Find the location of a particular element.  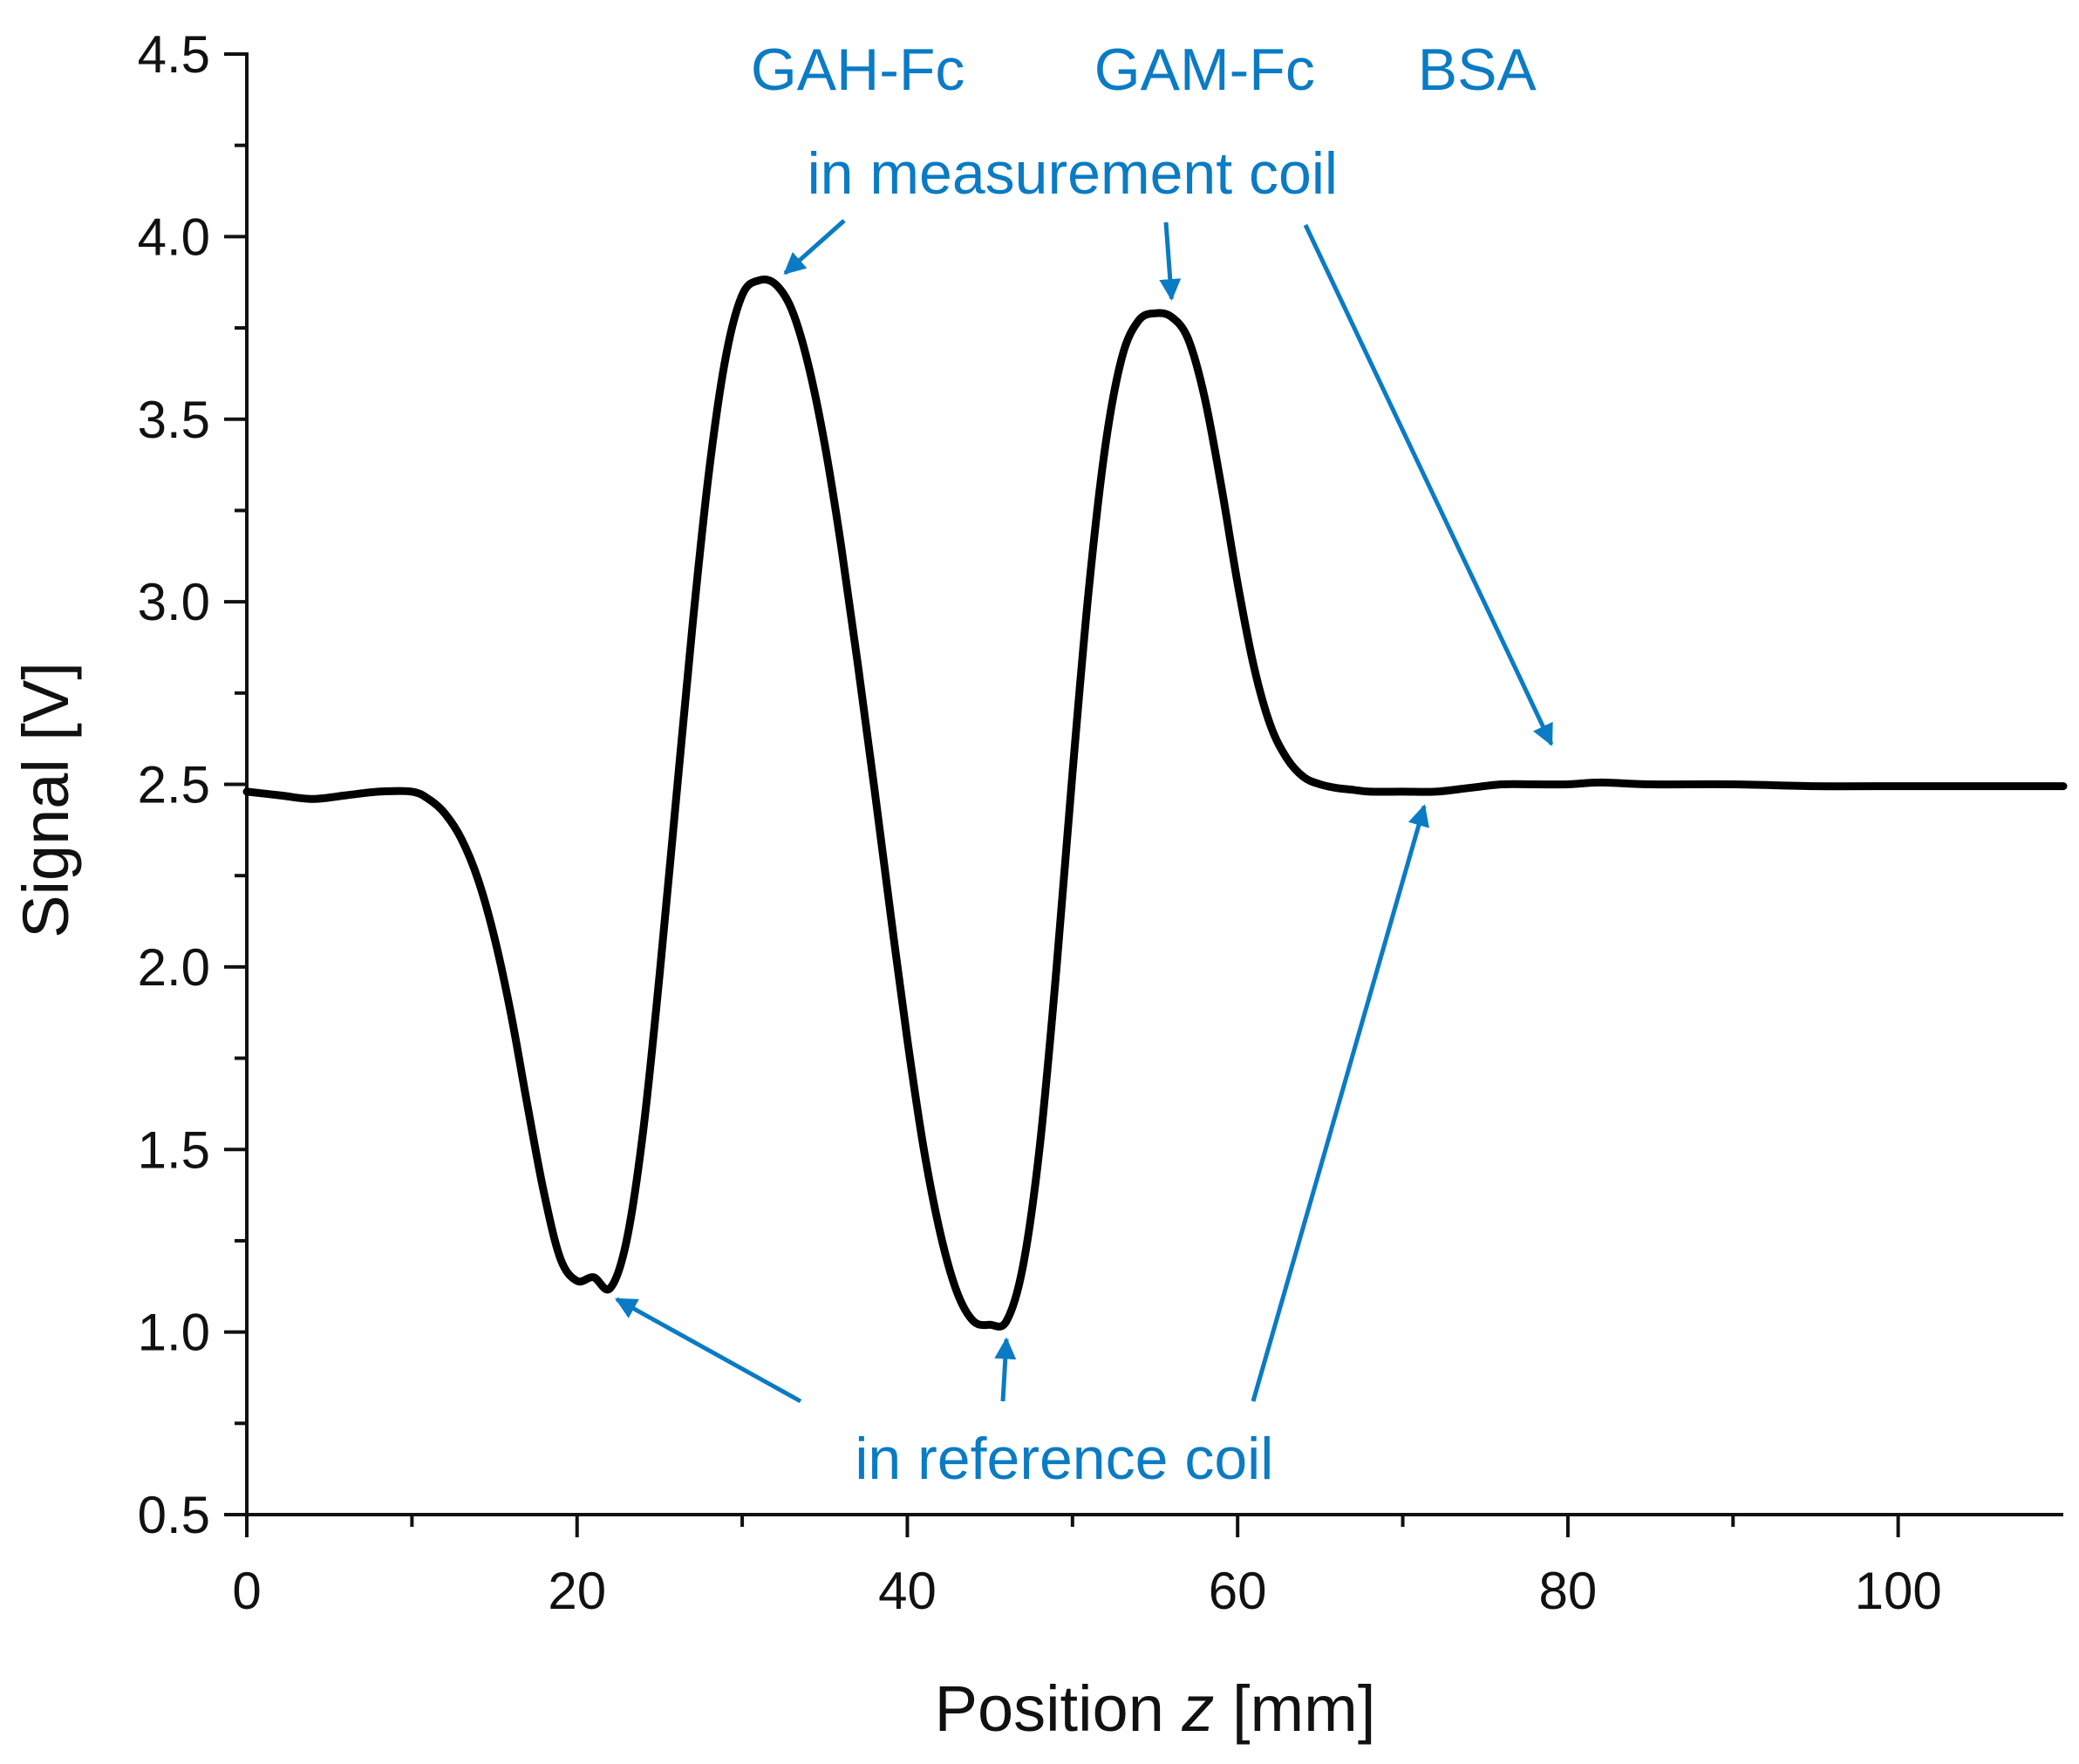

y-tick-label: 3.0 is located at coordinates (174, 602).